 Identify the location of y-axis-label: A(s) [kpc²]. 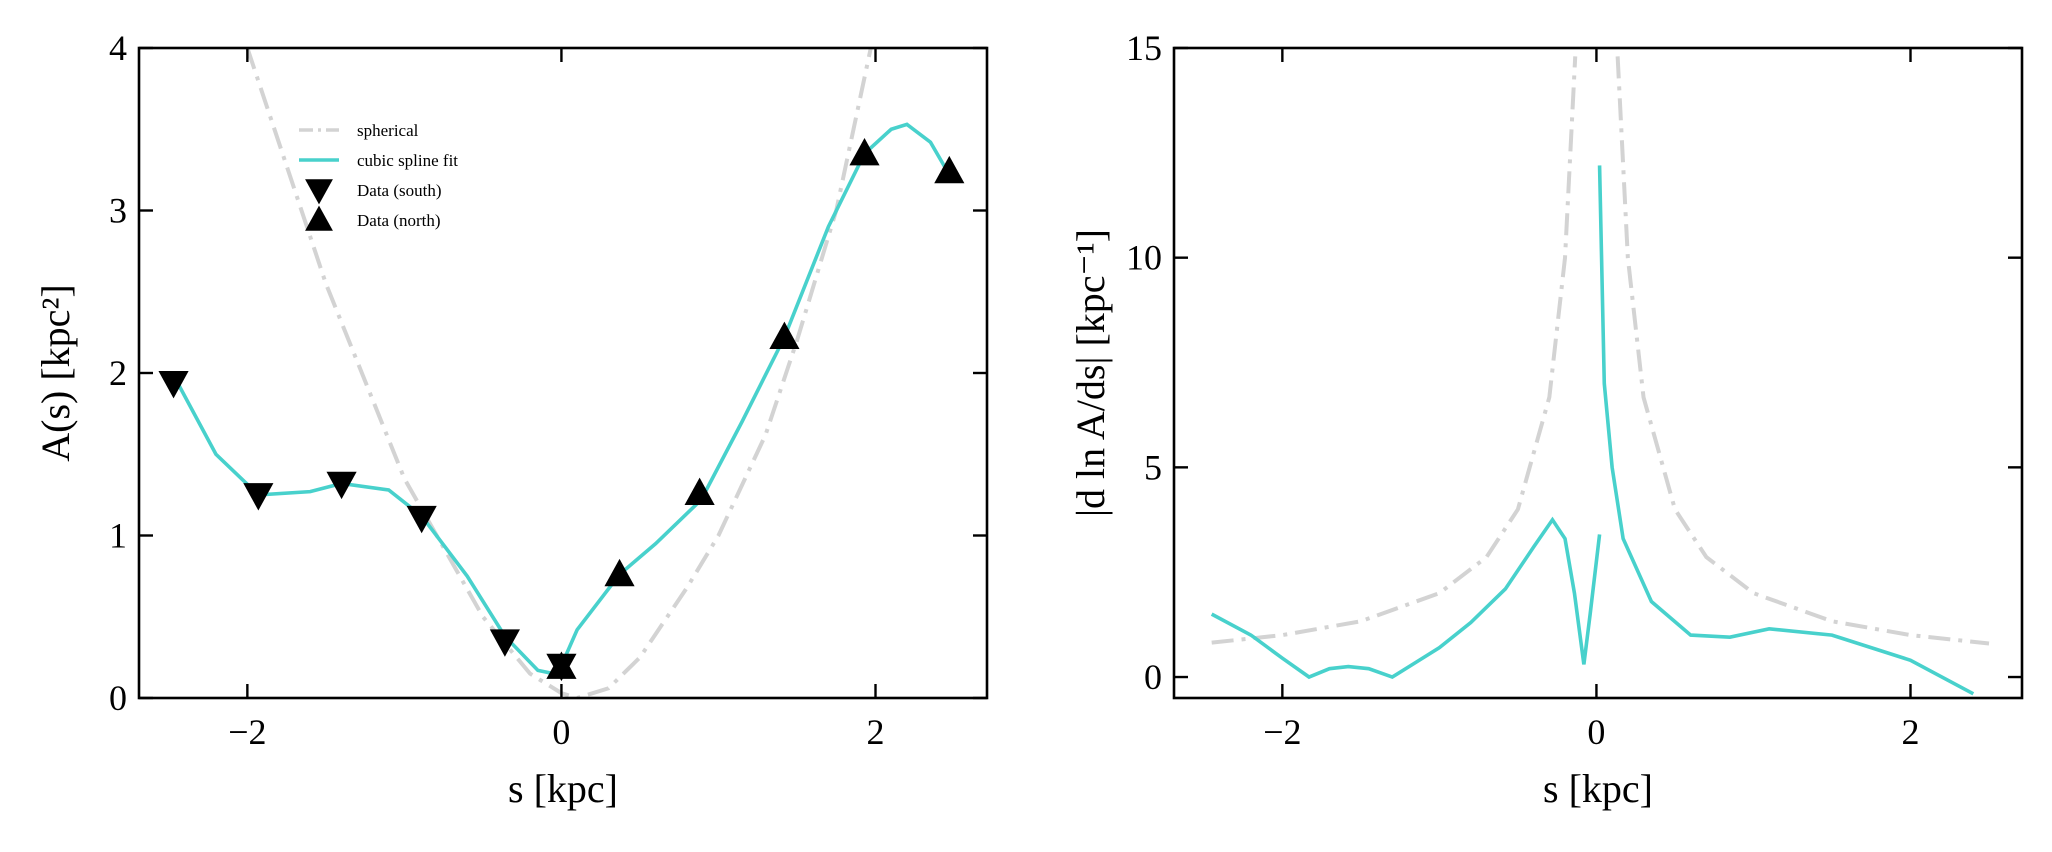
(55, 372).